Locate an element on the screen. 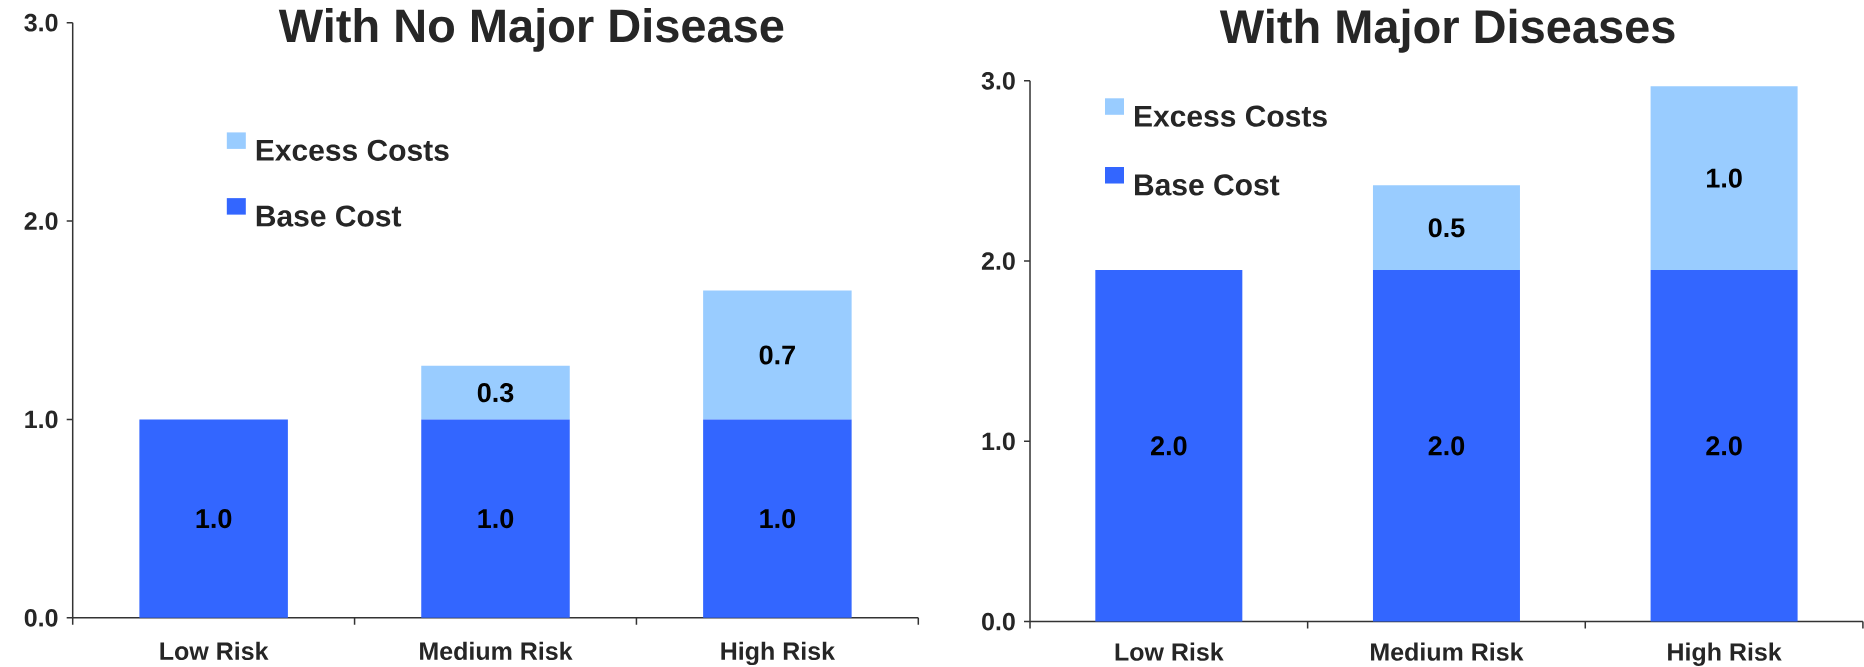 The image size is (1864, 667). chart-title: With No Major Disease is located at coordinates (531, 29).